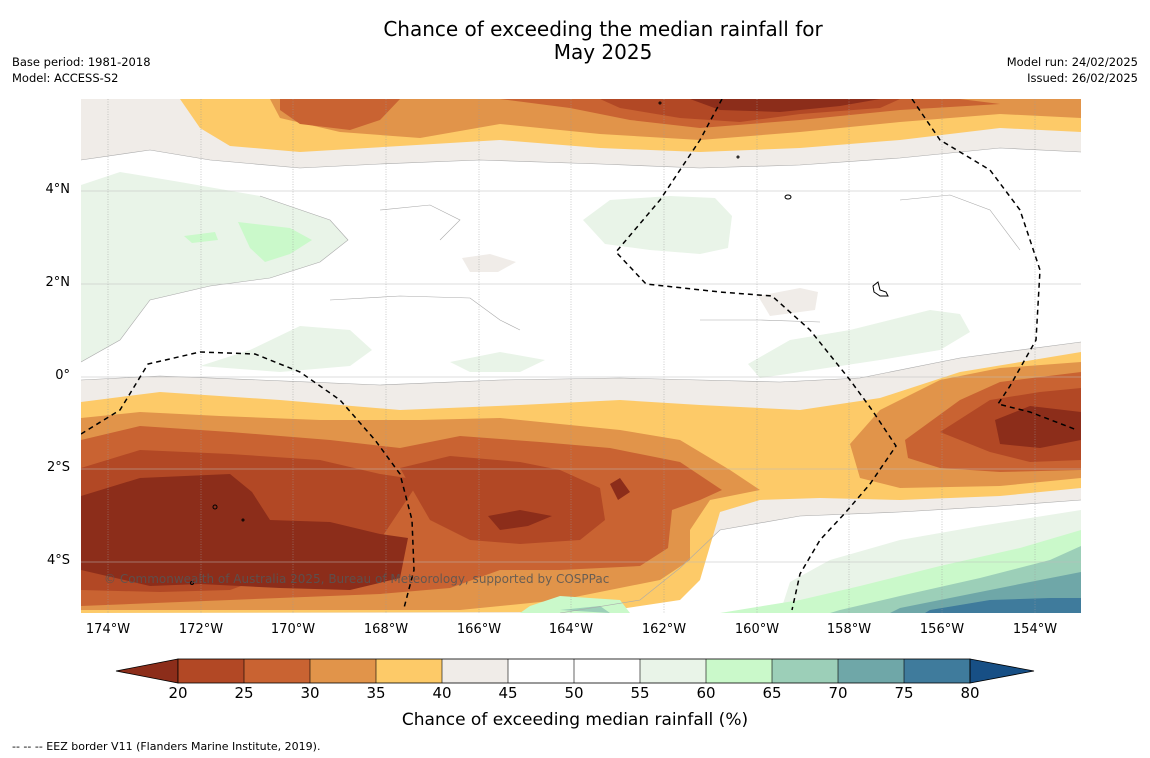  I want to click on colorbar, so click(575, 671).